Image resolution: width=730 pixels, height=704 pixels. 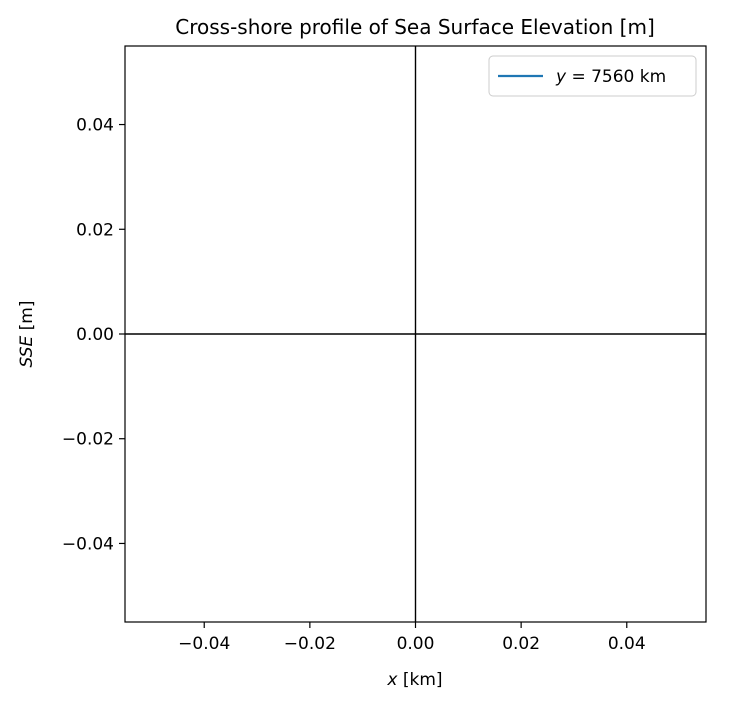 I want to click on y-axis-ticks: −0.04 −0.02 0.00 0.02 0.04, so click(x=93, y=335).